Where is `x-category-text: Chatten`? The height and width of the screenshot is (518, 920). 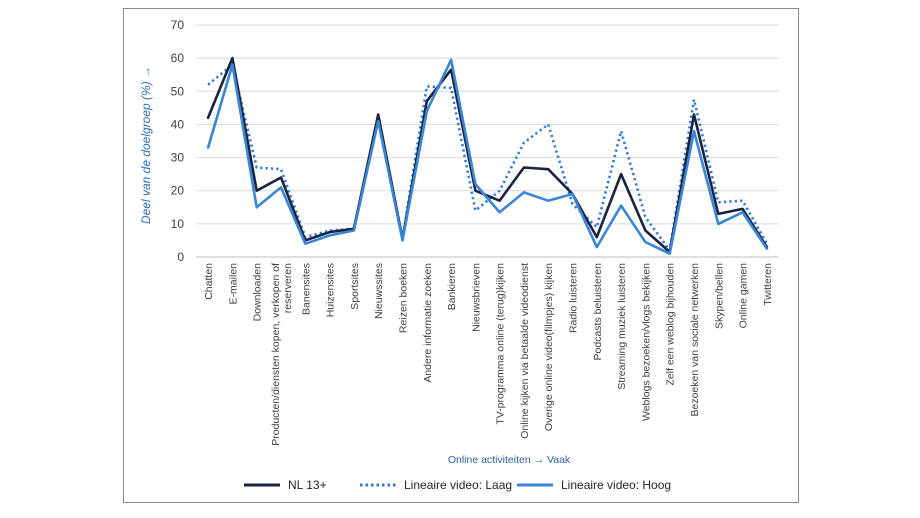 x-category-text: Chatten is located at coordinates (209, 281).